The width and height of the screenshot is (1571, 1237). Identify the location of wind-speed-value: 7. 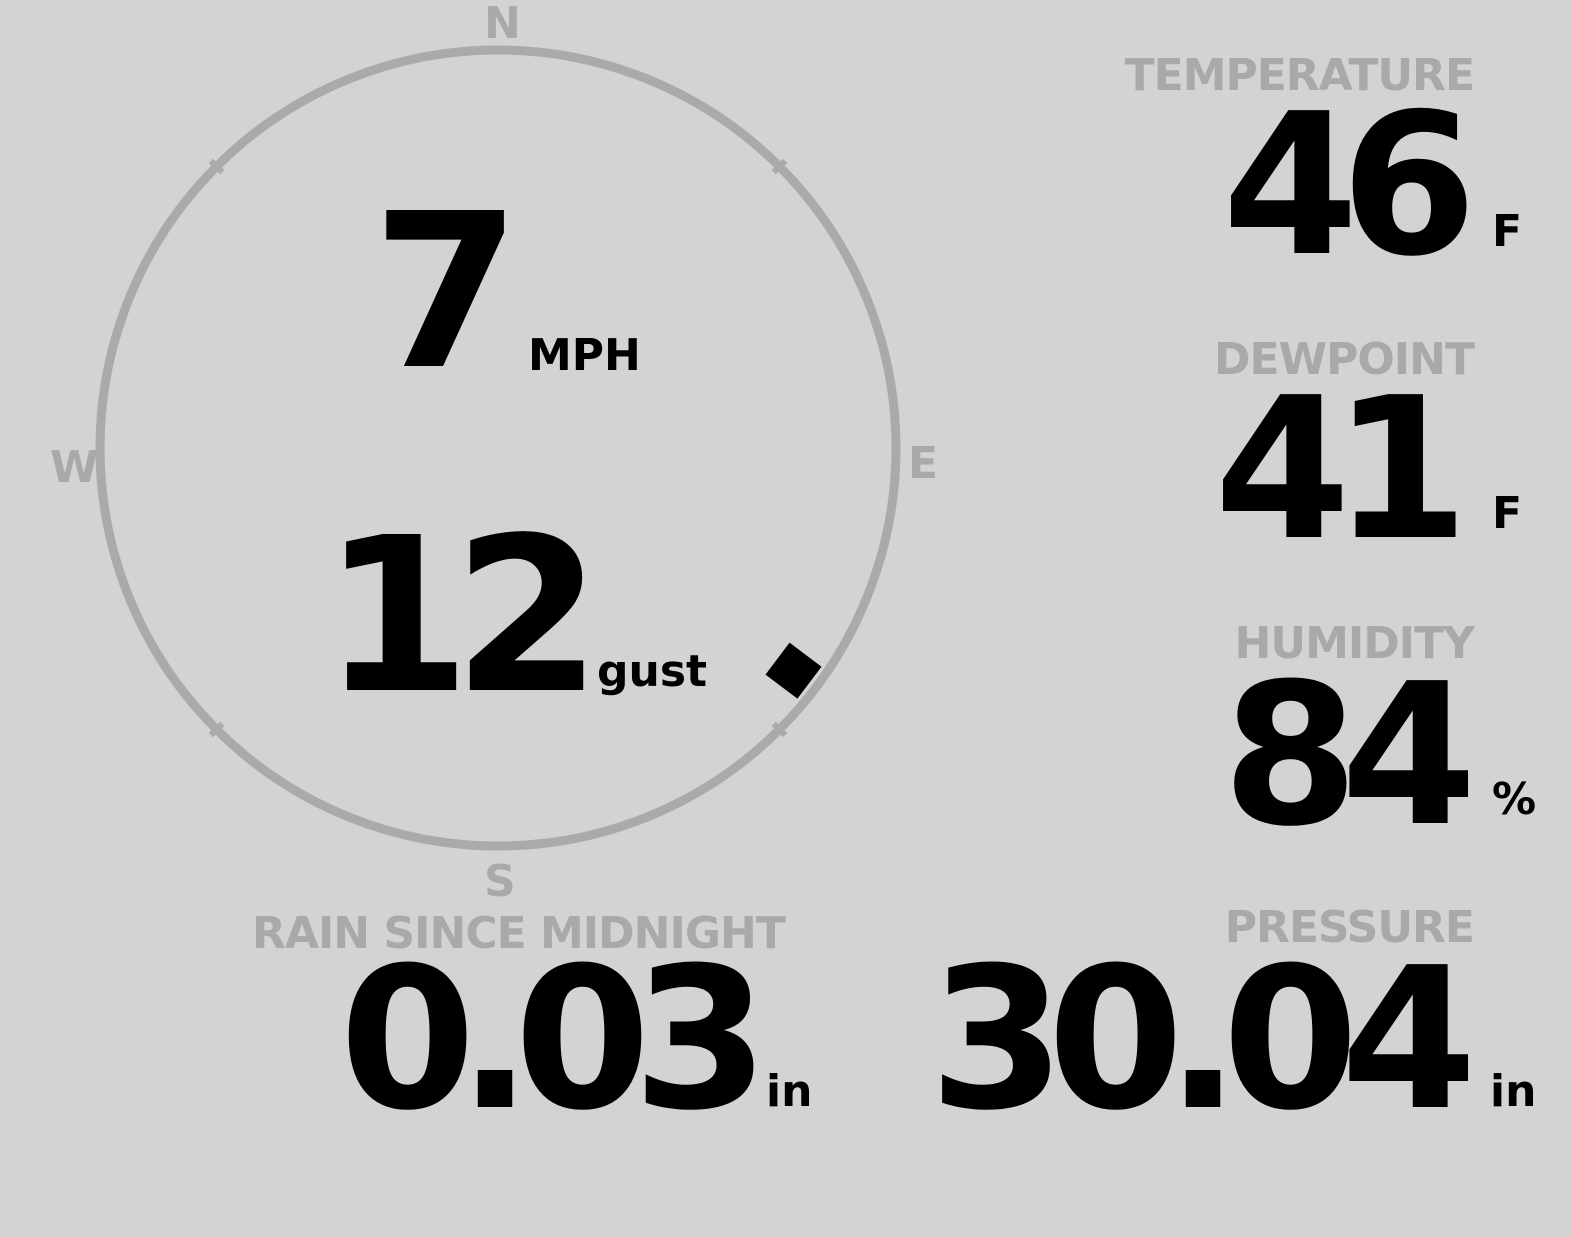
(446, 292).